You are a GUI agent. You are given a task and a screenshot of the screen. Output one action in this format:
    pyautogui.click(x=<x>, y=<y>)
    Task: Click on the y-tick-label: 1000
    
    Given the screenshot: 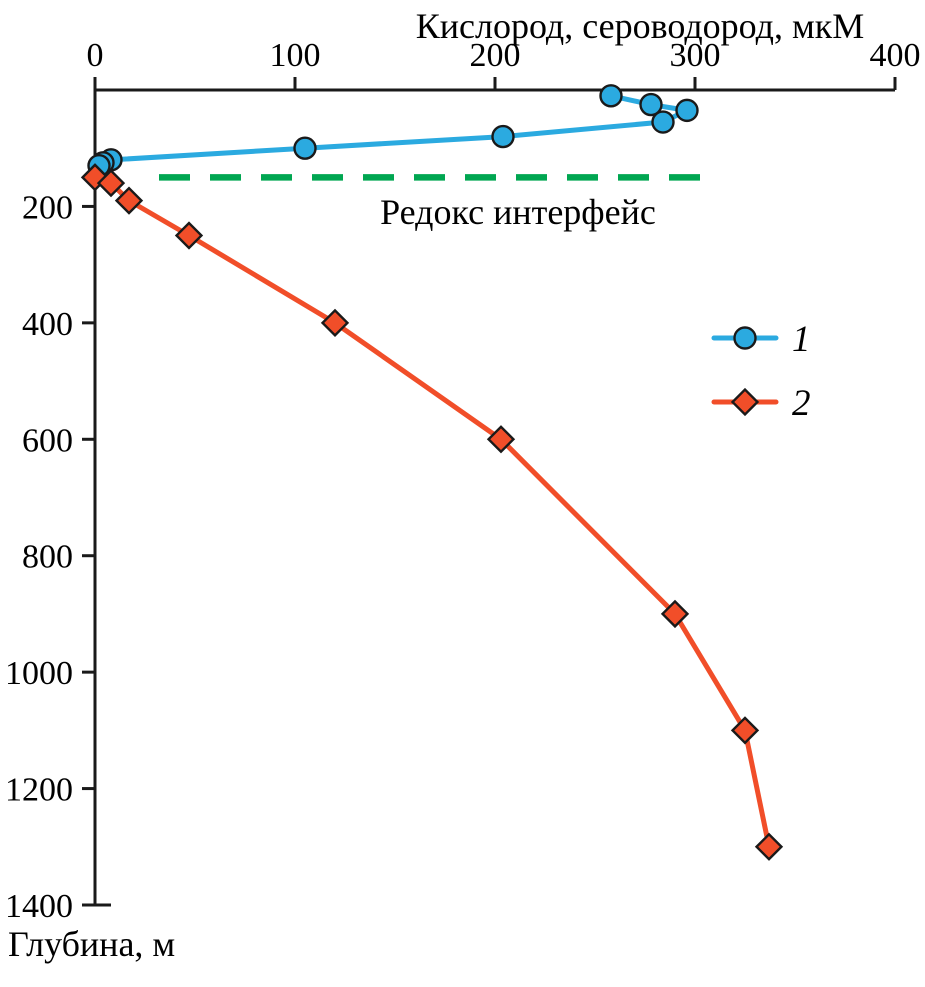 What is the action you would take?
    pyautogui.click(x=39, y=673)
    